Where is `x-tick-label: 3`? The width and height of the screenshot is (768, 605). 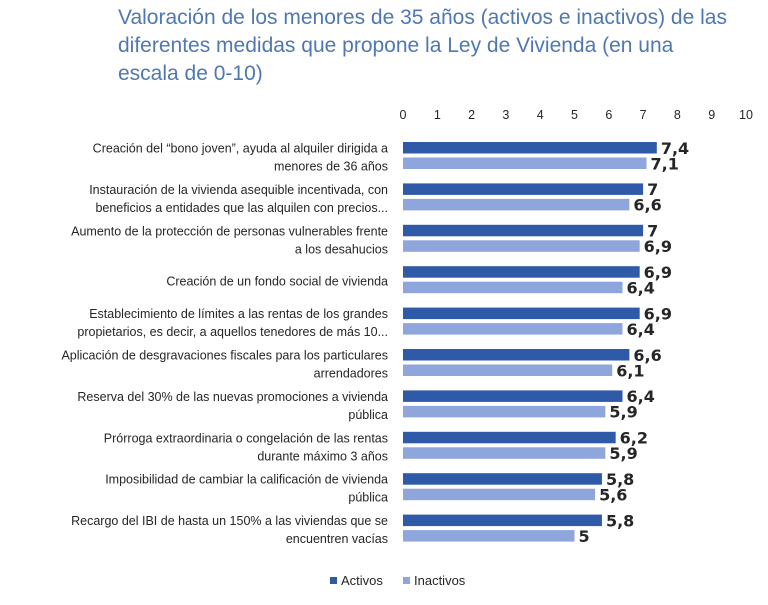 x-tick-label: 3 is located at coordinates (505, 115).